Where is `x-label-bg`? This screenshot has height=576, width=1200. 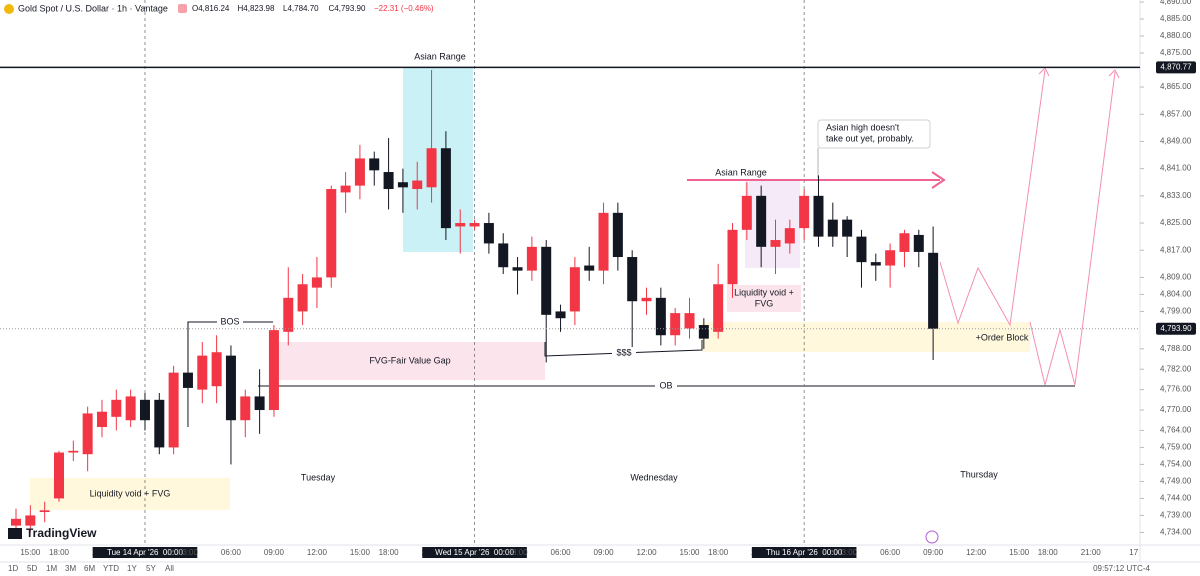 x-label-bg is located at coordinates (474, 552).